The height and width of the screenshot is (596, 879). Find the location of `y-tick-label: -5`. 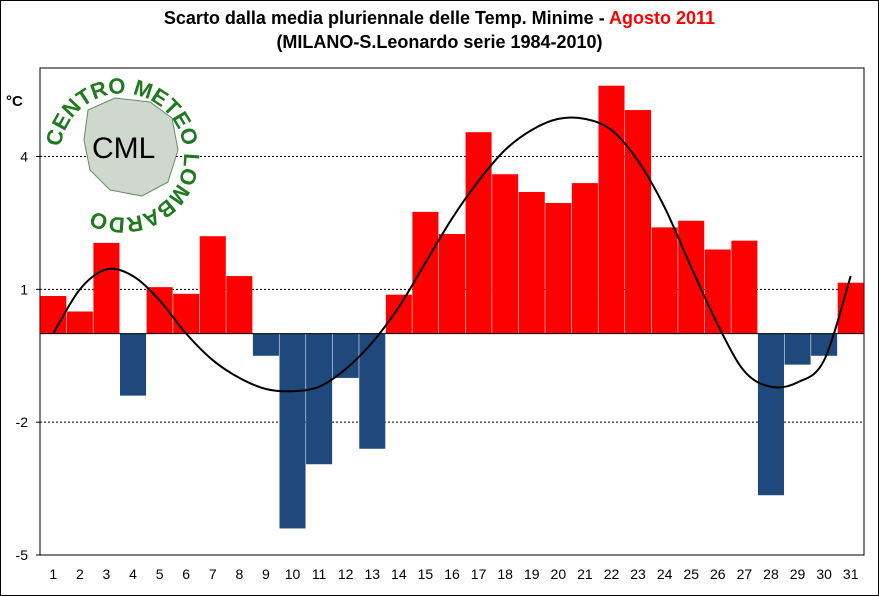

y-tick-label: -5 is located at coordinates (22, 555).